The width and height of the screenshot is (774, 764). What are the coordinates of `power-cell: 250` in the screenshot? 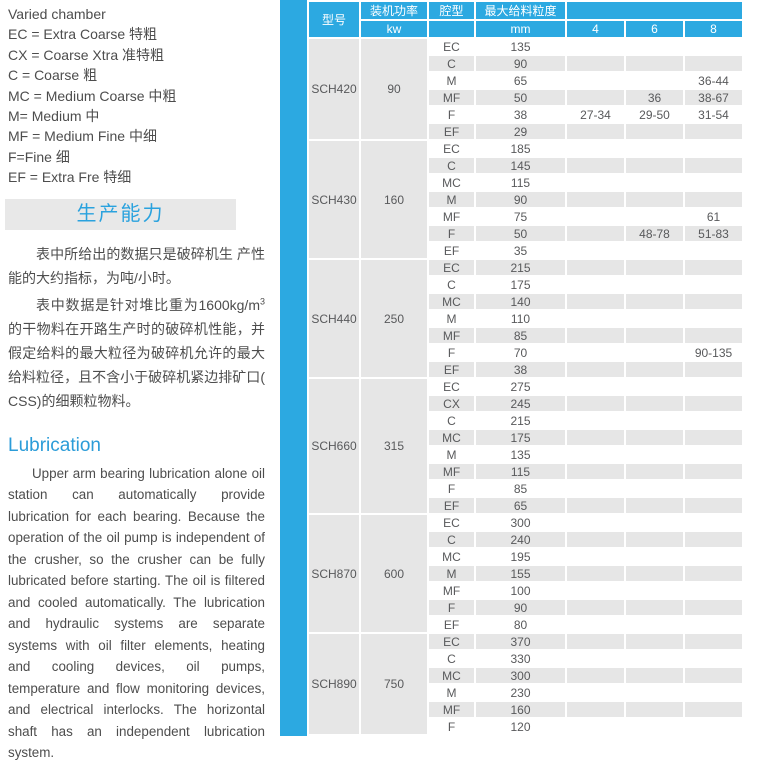 It's located at (395, 319).